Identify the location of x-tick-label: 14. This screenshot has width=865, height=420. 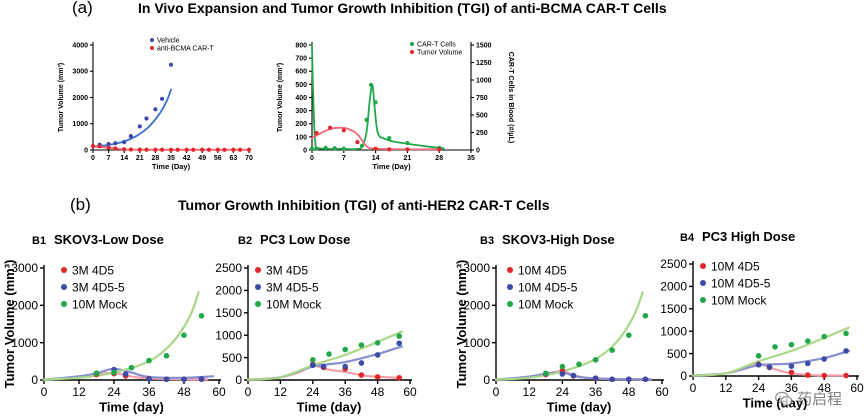
(124, 158).